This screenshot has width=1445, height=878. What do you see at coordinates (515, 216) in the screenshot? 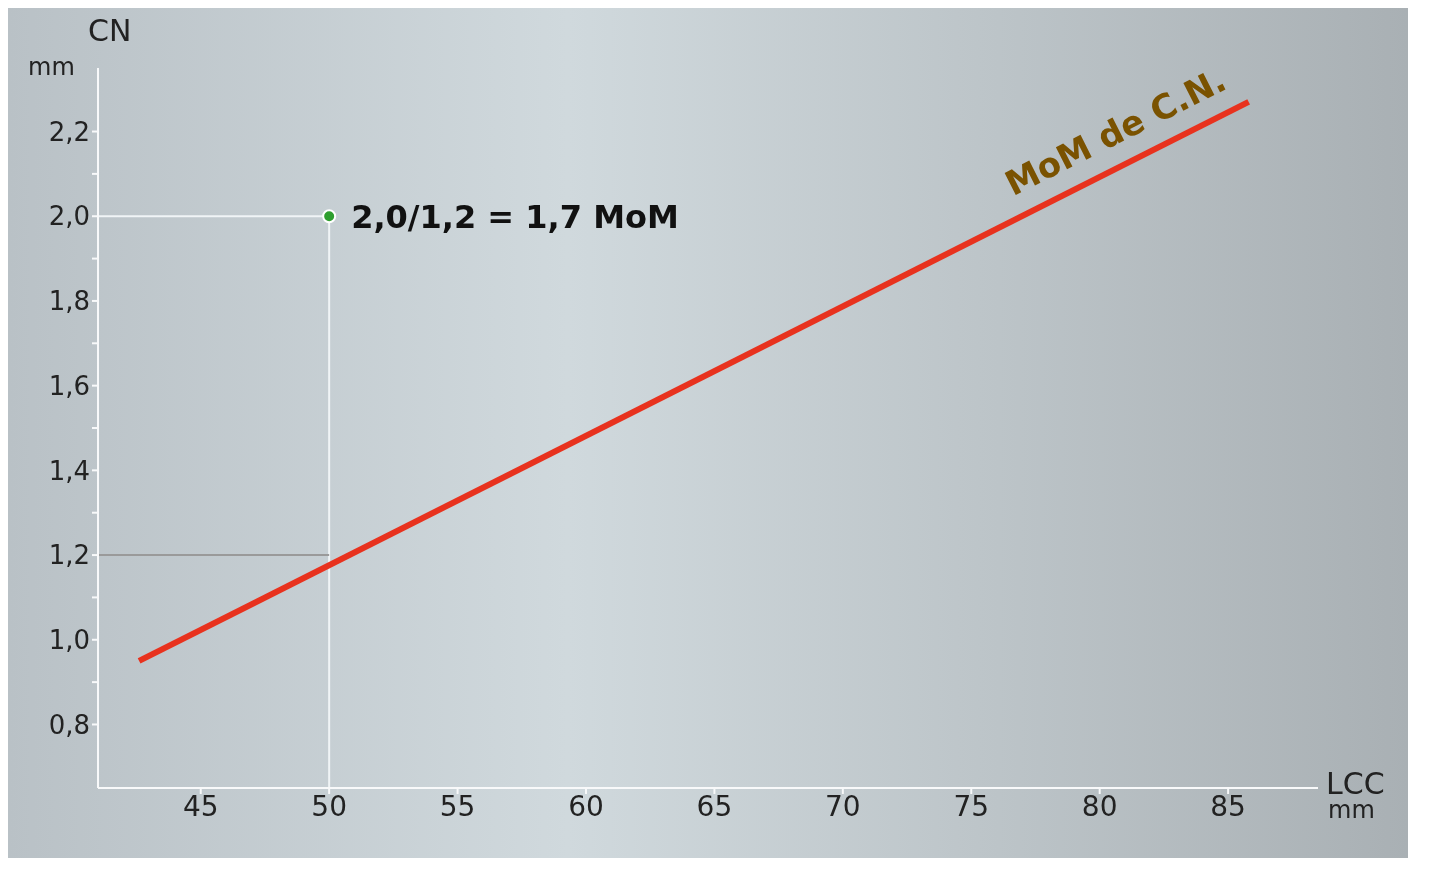
I see `annotation: 2,0/1,2 = 1,7 MoM` at bounding box center [515, 216].